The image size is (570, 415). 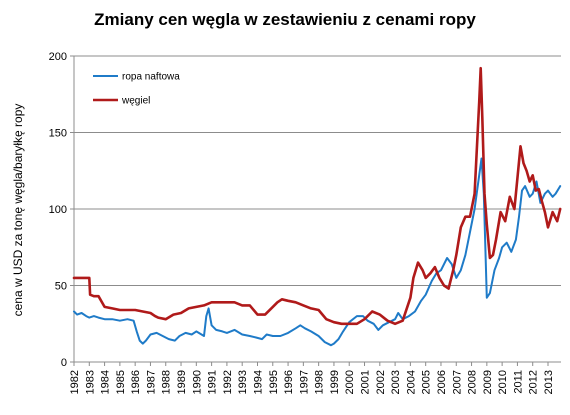 I want to click on x-tick-label-2001: 2001, so click(x=366, y=382).